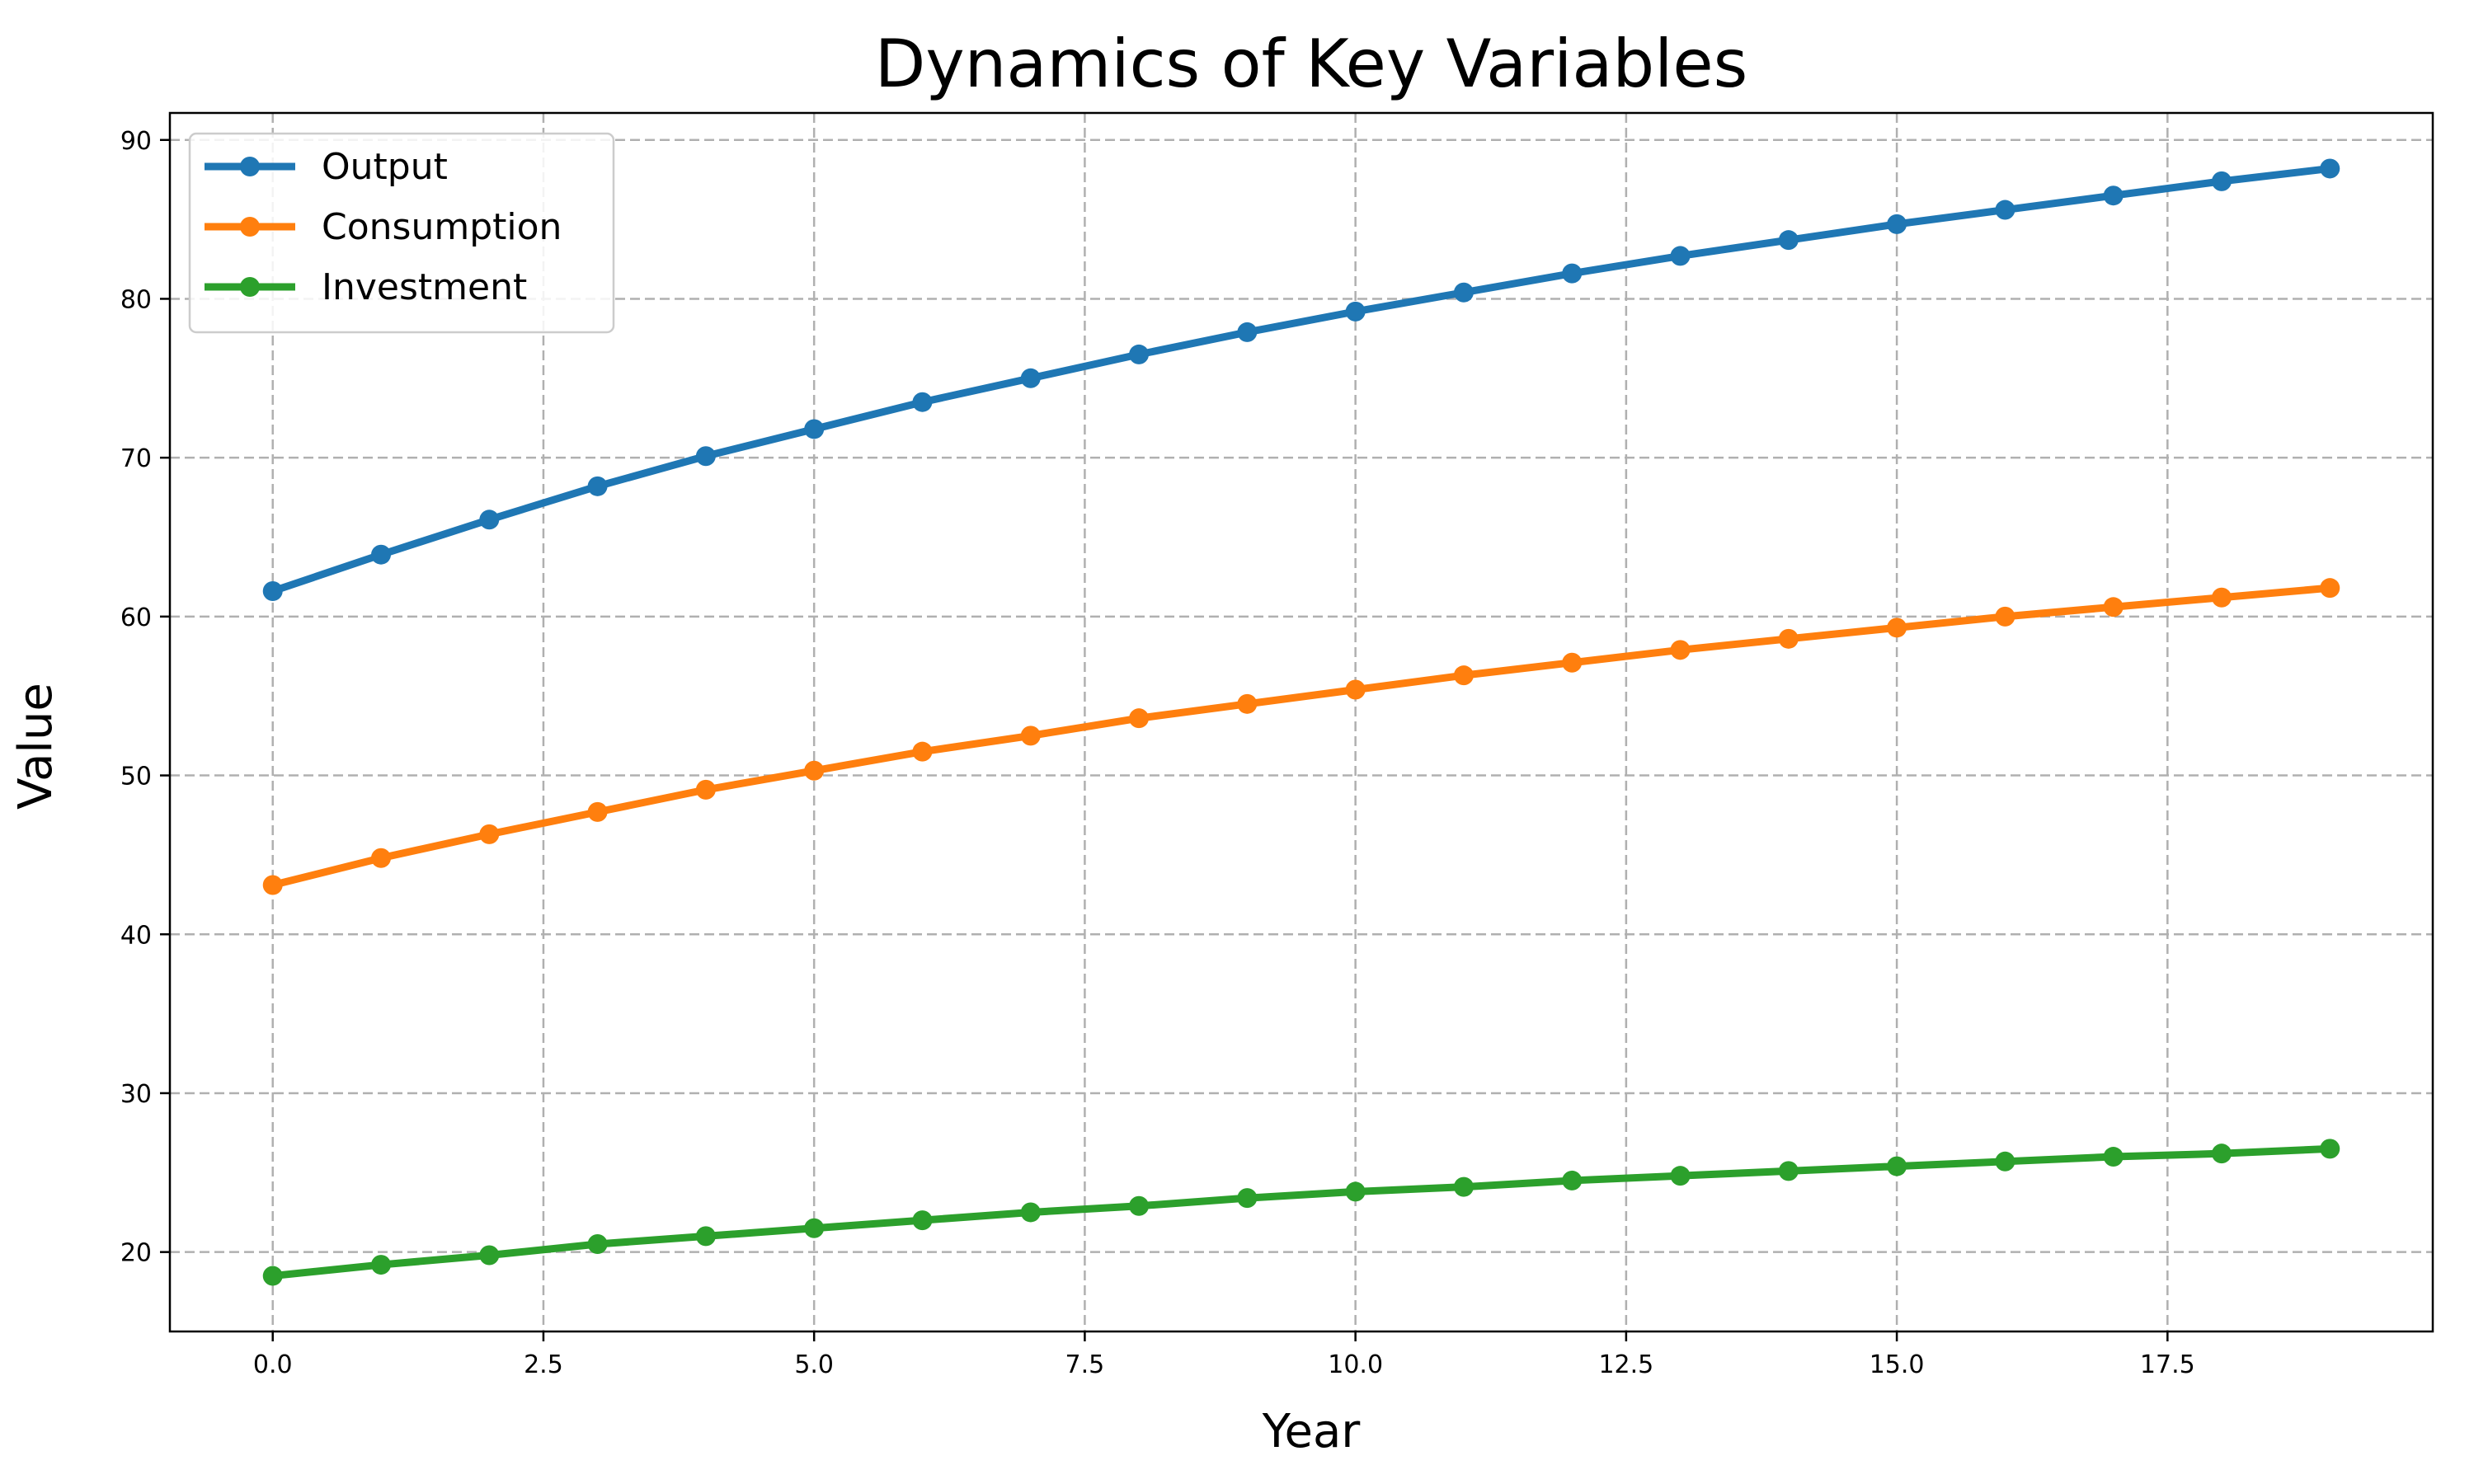  What do you see at coordinates (273, 1364) in the screenshot?
I see `x-tick-label: 0.0` at bounding box center [273, 1364].